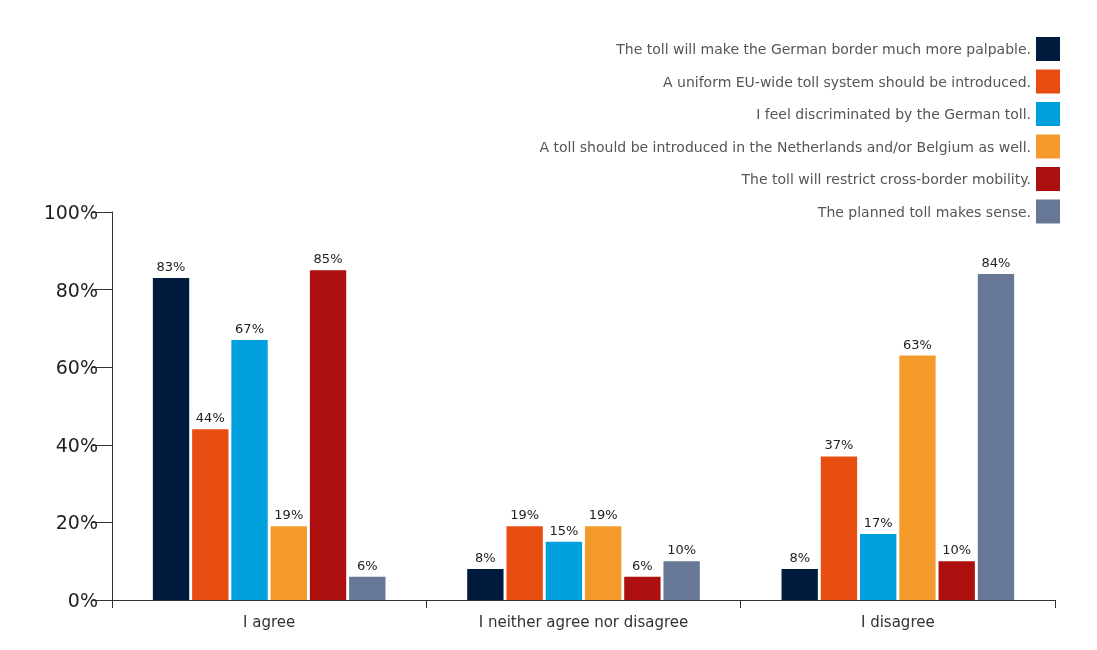  I want to click on data-label: 85%, so click(328, 259).